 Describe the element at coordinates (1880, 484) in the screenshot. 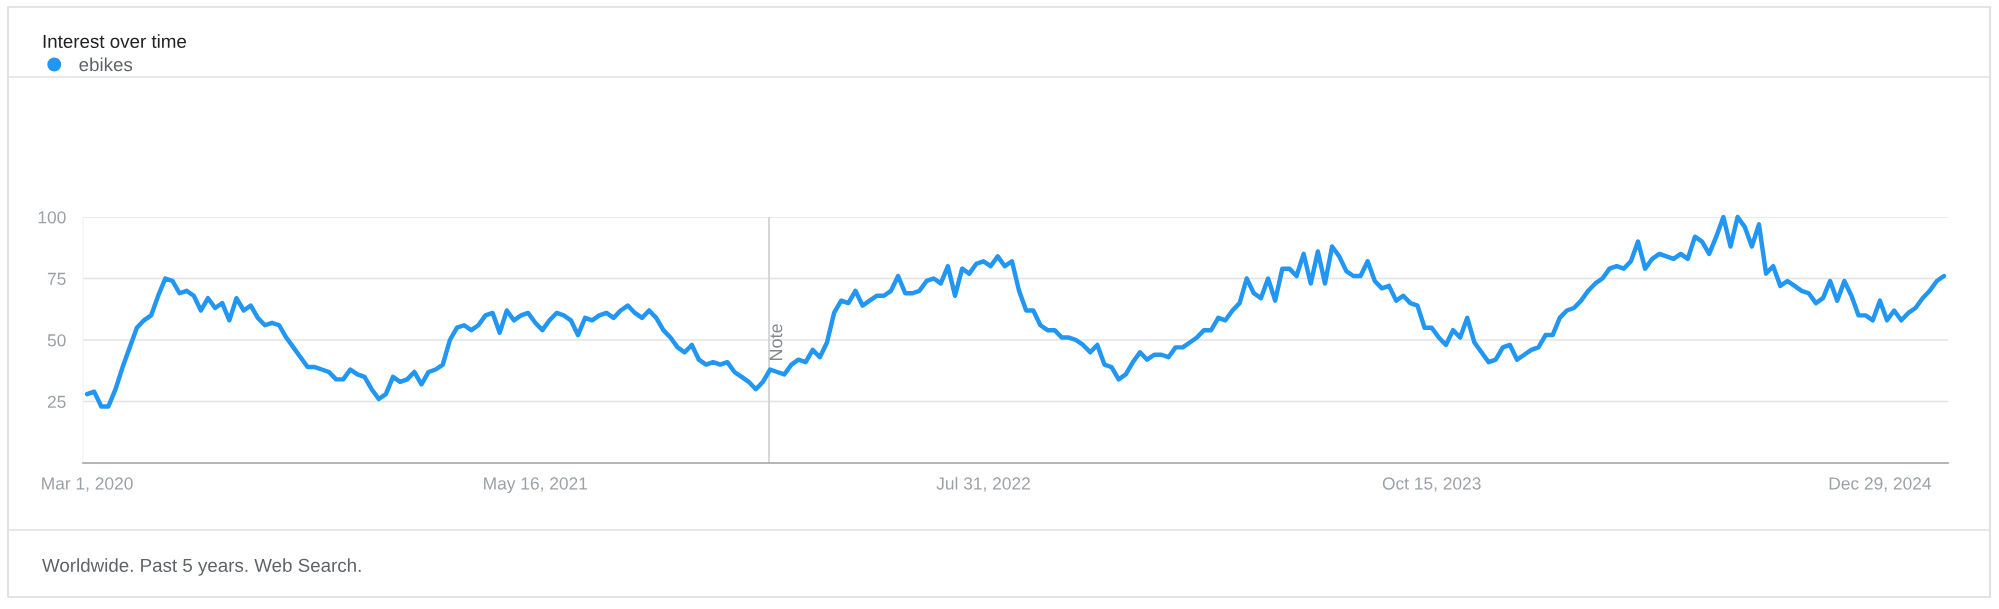

I see `x-tick-label: Dec 29, 2024` at that location.